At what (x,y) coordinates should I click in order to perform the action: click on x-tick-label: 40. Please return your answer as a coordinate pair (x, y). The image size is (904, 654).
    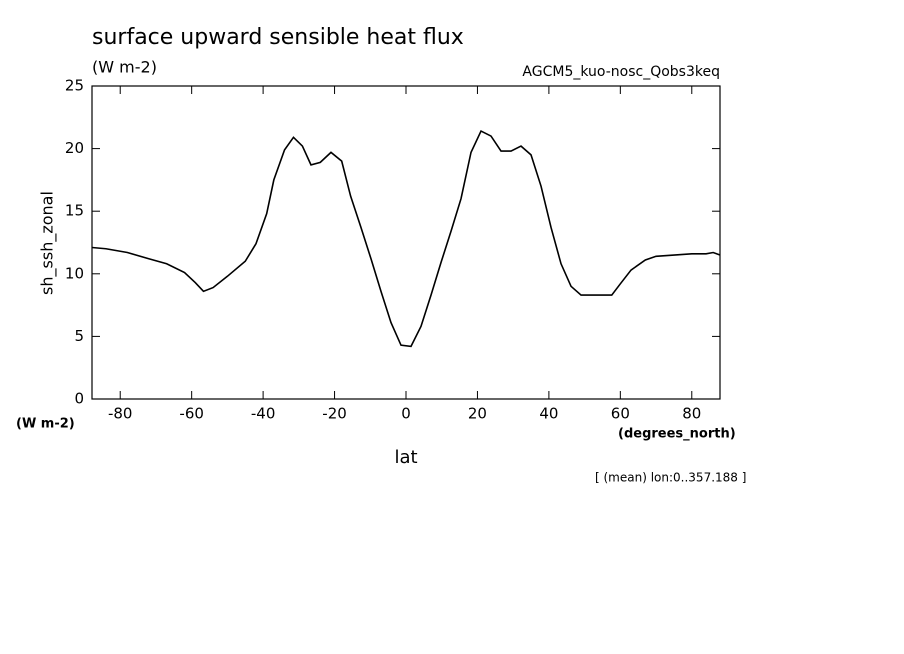
    Looking at the image, I should click on (548, 414).